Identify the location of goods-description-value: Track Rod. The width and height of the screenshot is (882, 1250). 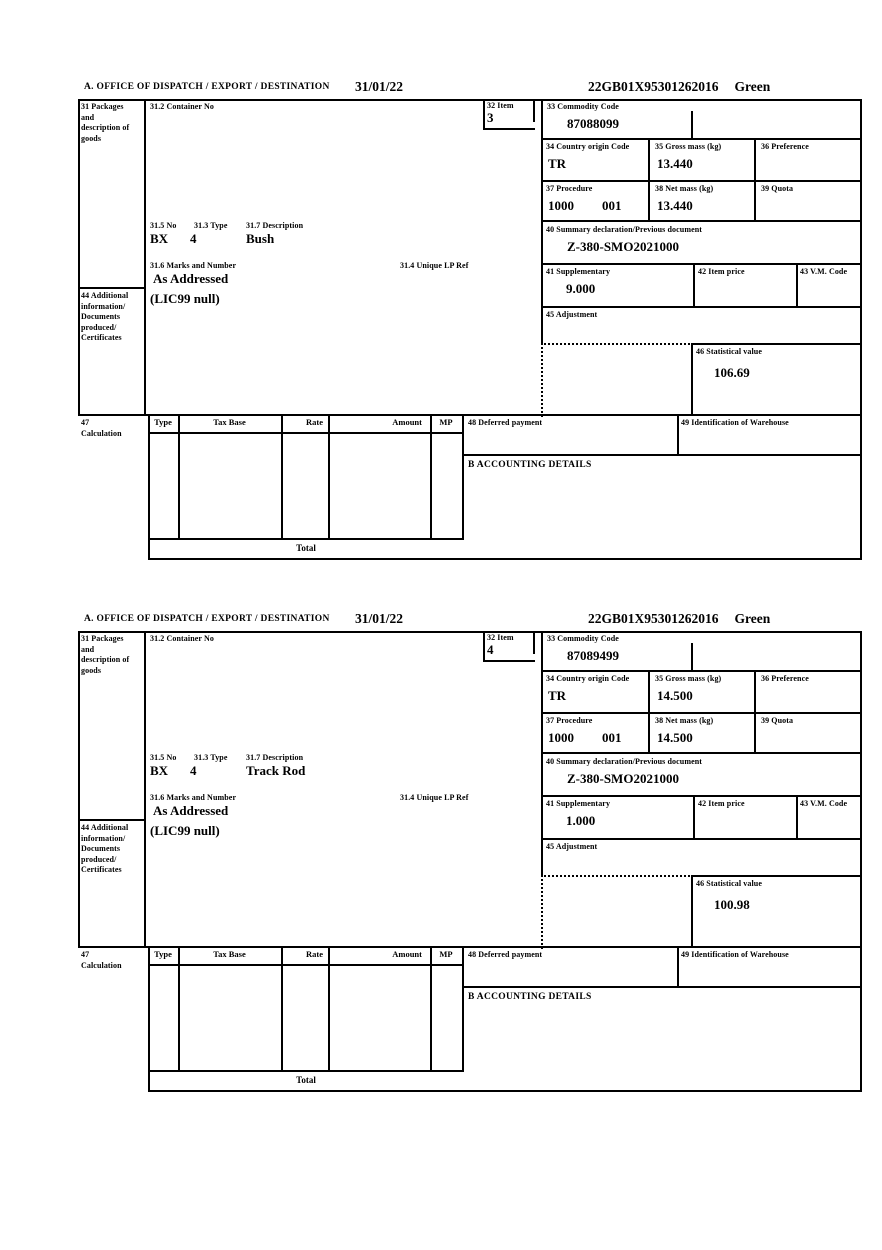
(276, 770).